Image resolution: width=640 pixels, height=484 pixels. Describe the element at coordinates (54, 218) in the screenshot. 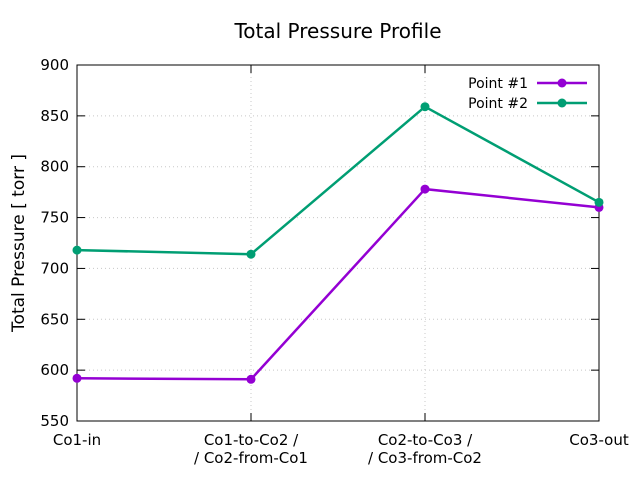

I see `y-tick-label: 750` at that location.